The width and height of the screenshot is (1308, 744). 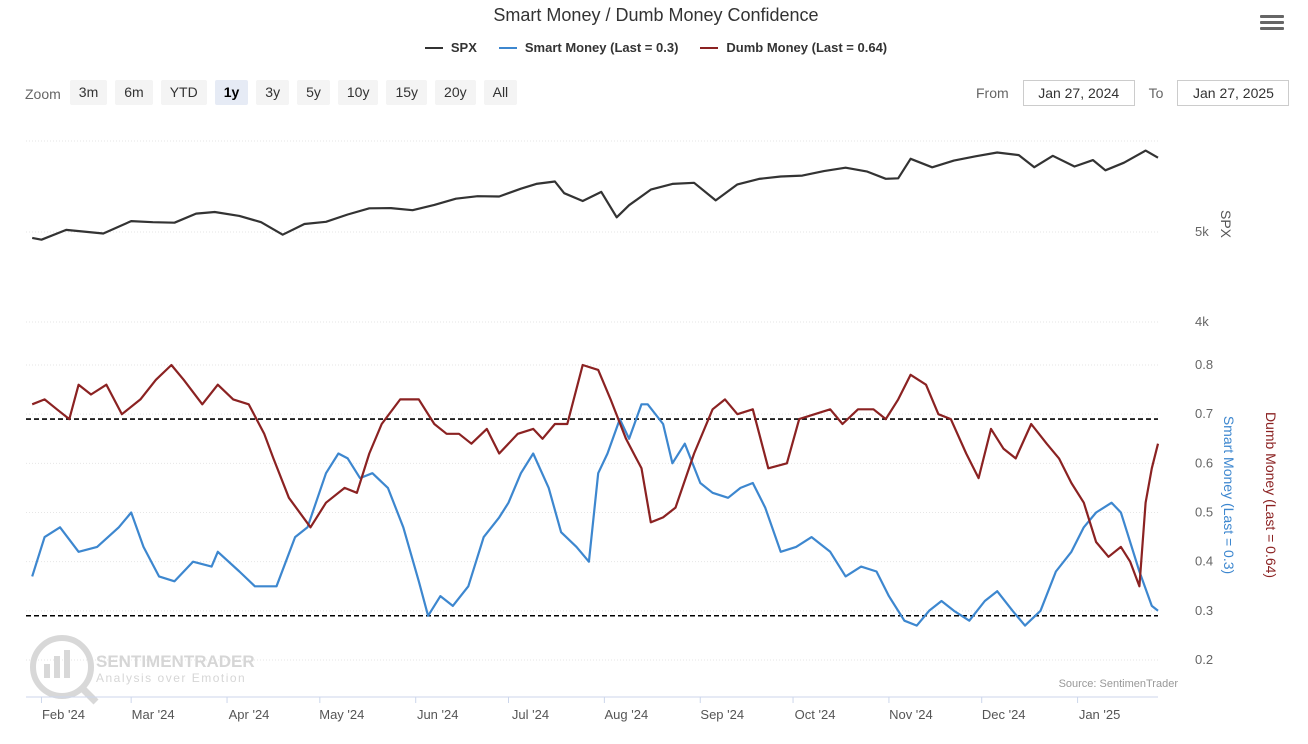 I want to click on x-tick-label: Sep '24, so click(x=722, y=714).